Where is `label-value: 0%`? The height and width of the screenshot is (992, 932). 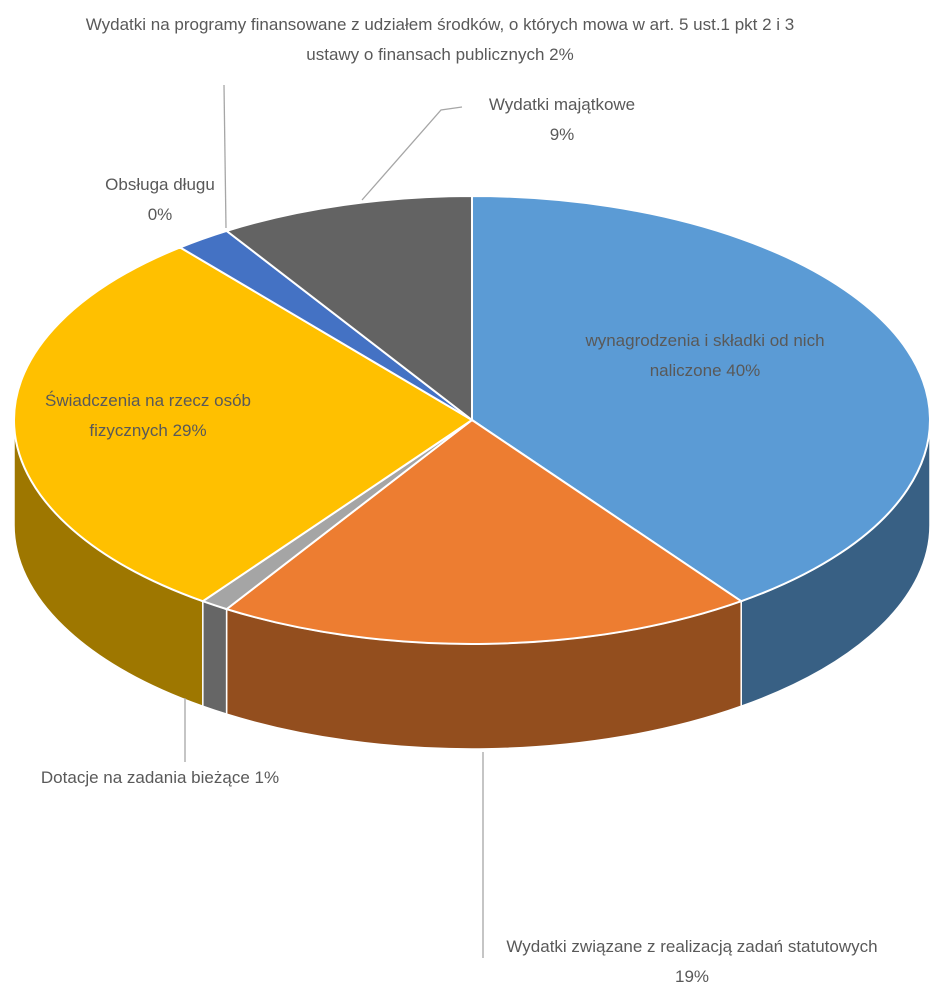 label-value: 0% is located at coordinates (160, 214).